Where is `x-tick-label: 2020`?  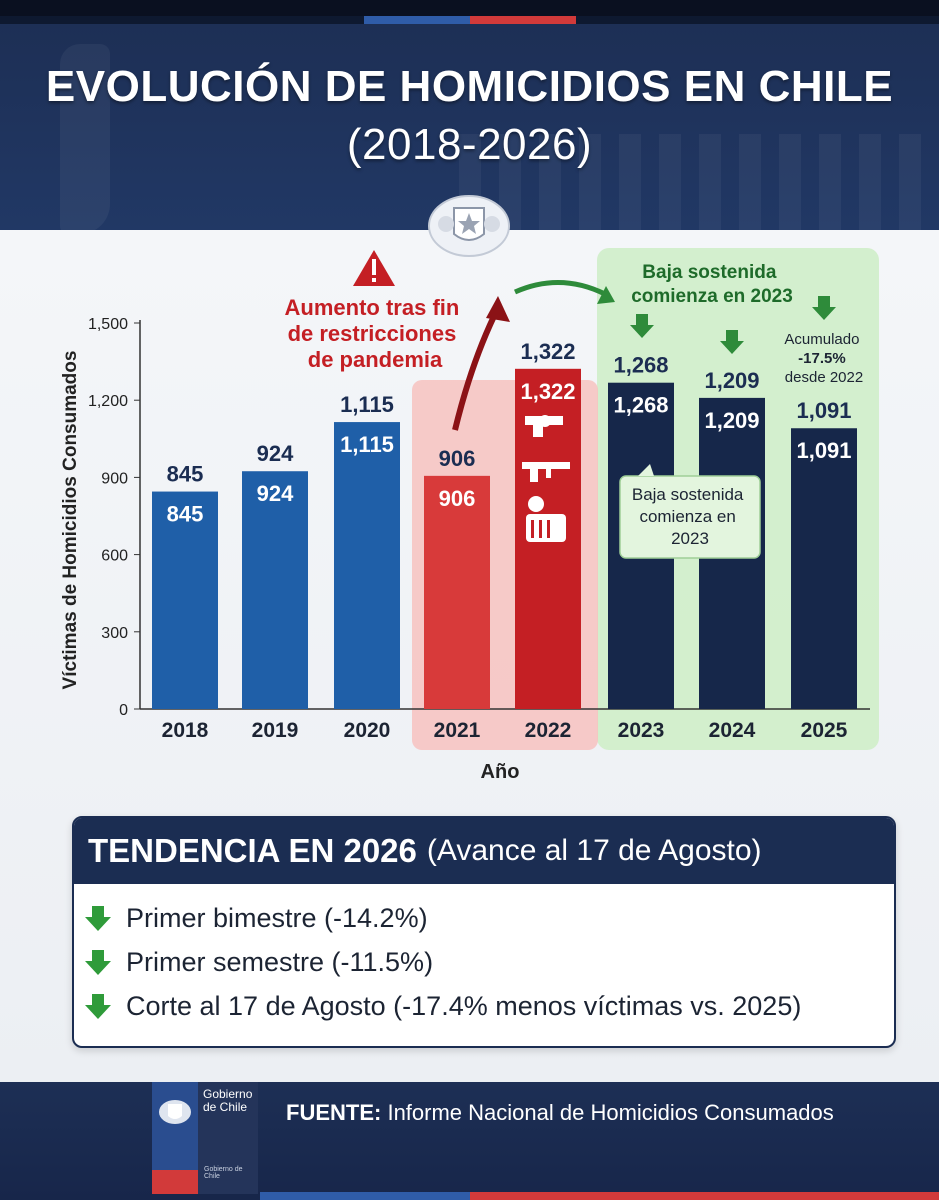
x-tick-label: 2020 is located at coordinates (367, 730).